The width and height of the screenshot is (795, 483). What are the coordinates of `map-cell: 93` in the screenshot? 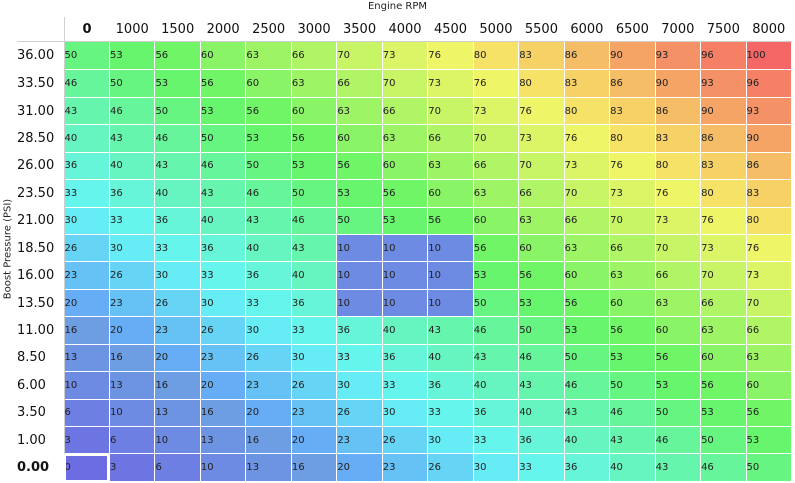 It's located at (769, 111).